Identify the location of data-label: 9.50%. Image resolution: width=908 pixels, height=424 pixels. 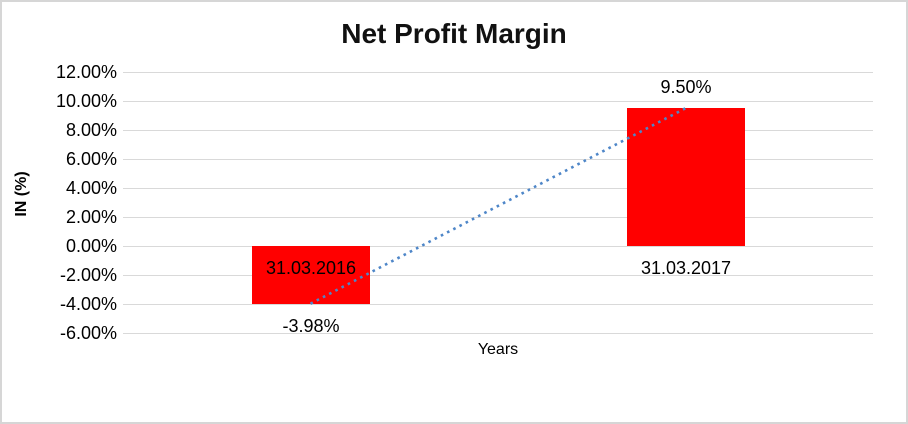
(686, 87).